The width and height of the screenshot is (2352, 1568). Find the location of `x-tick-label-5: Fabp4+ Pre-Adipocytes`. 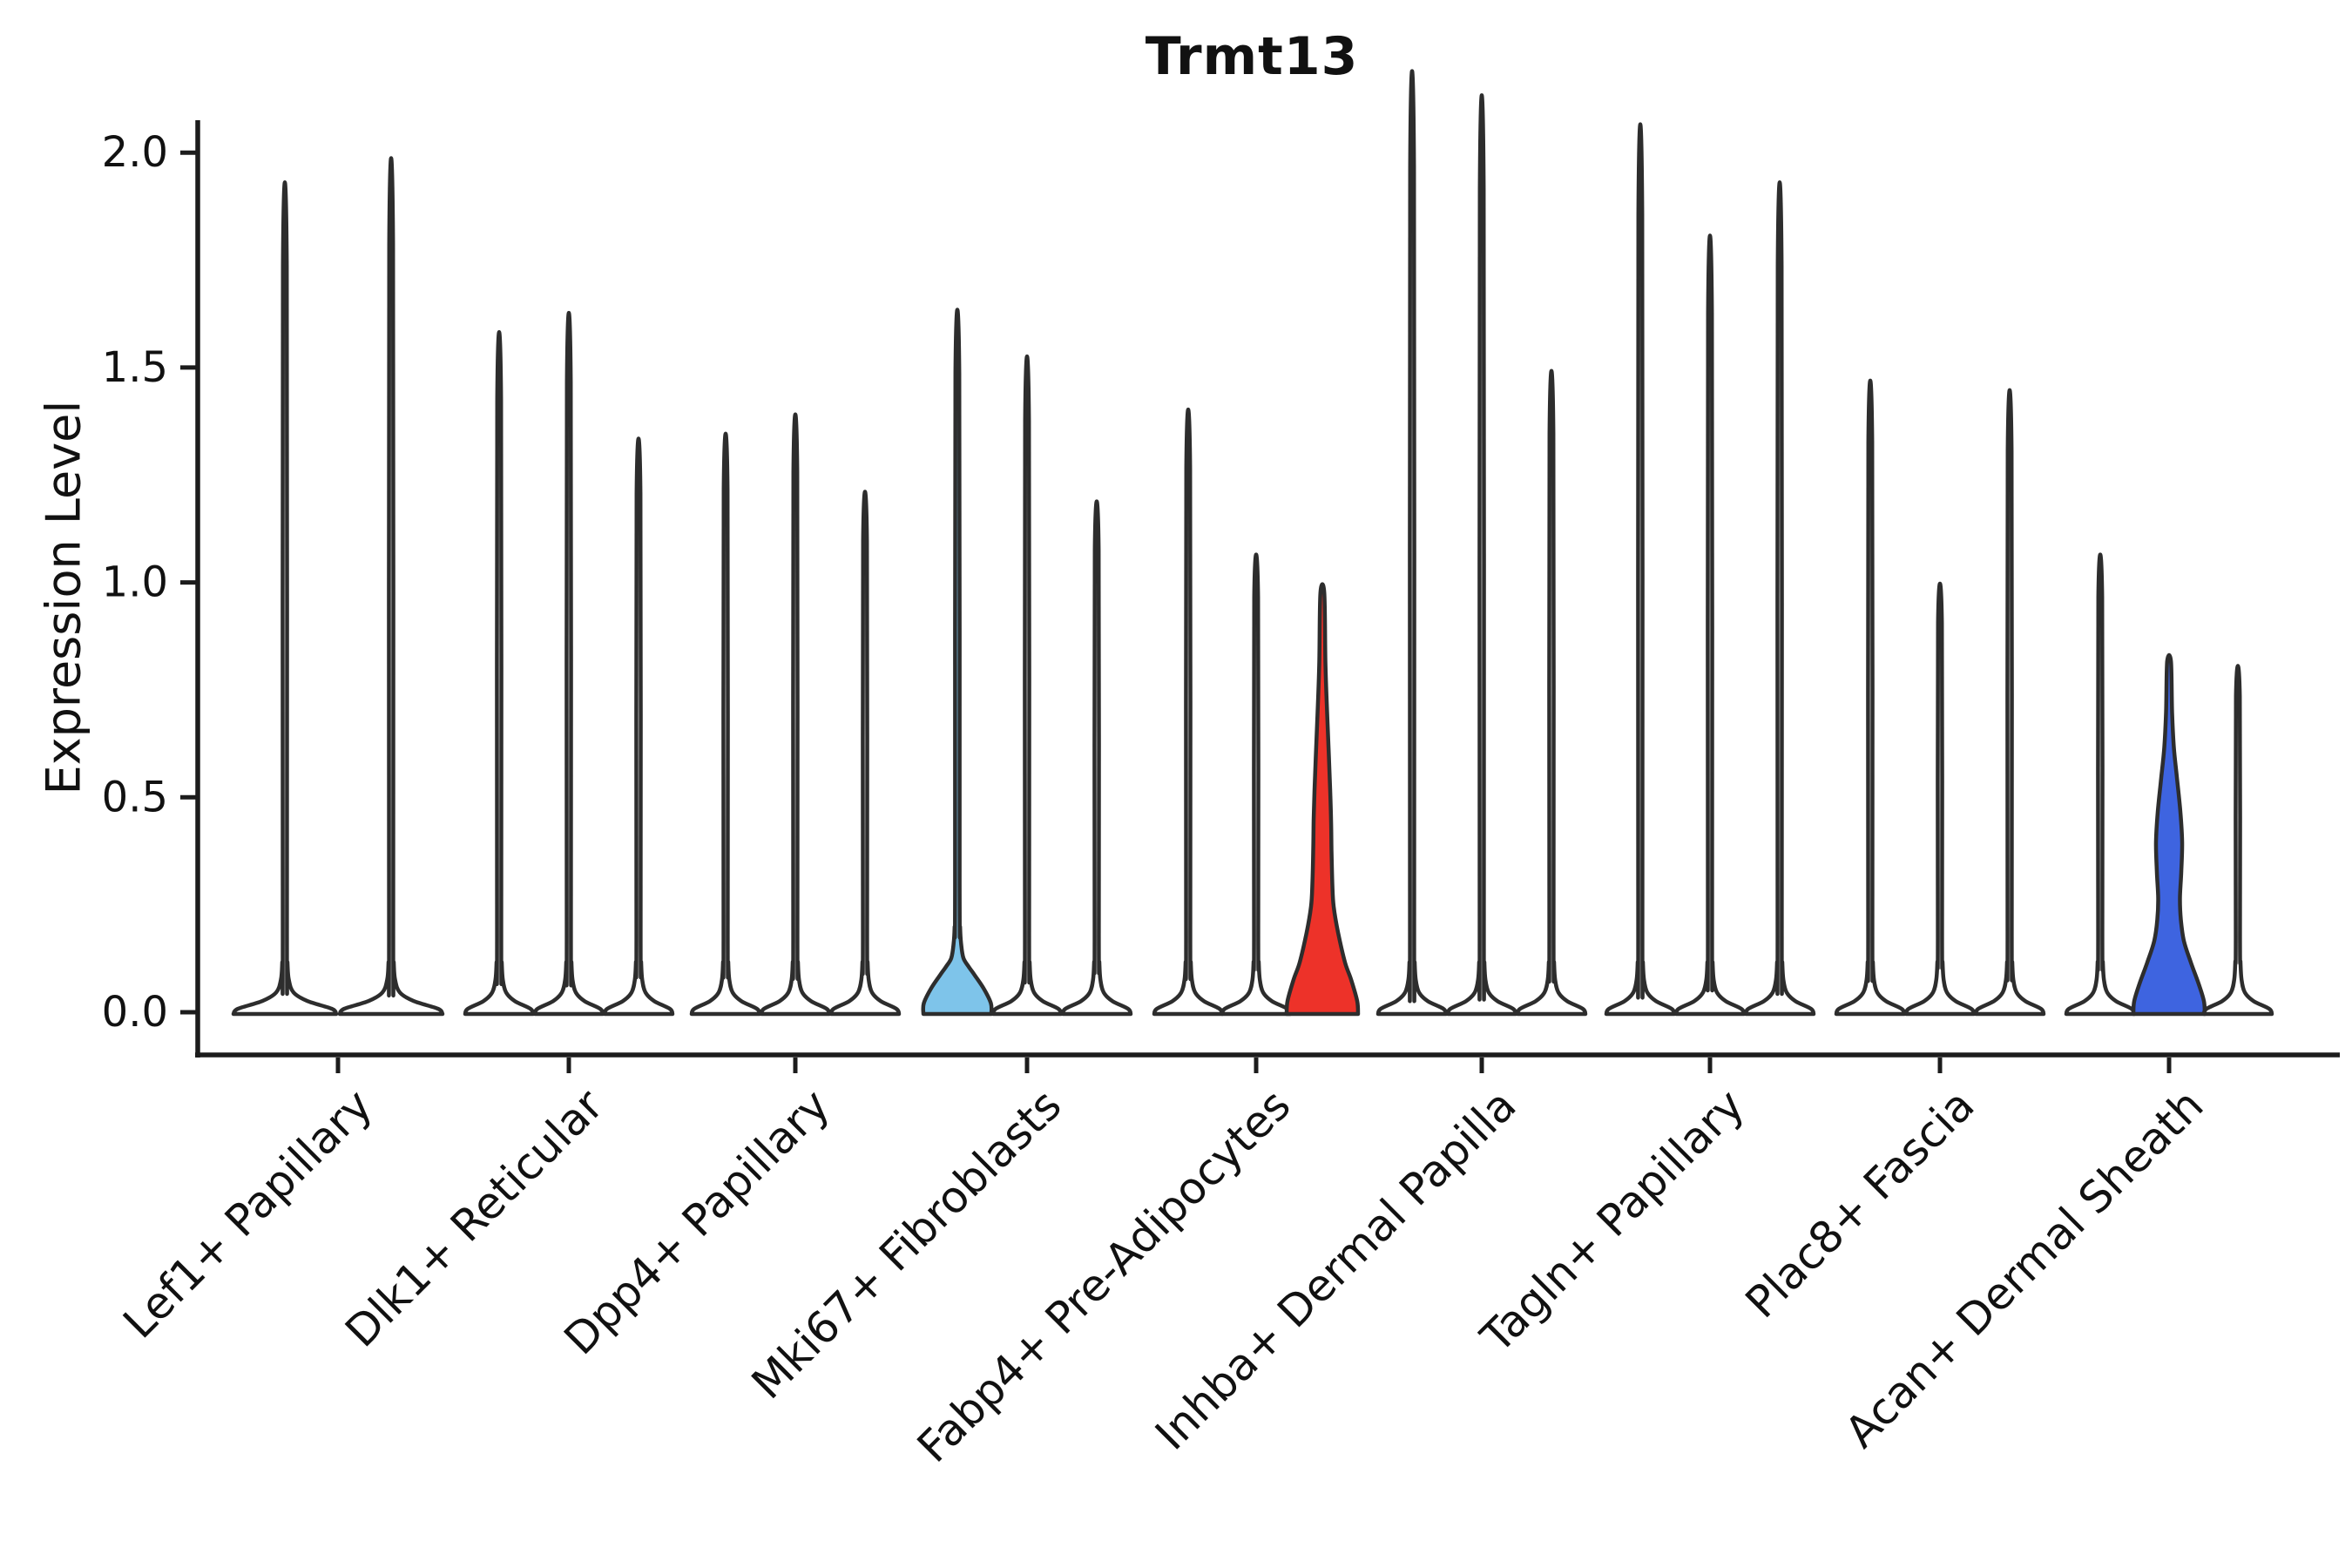

x-tick-label-5: Fabp4+ Pre-Adipocytes is located at coordinates (1104, 1275).